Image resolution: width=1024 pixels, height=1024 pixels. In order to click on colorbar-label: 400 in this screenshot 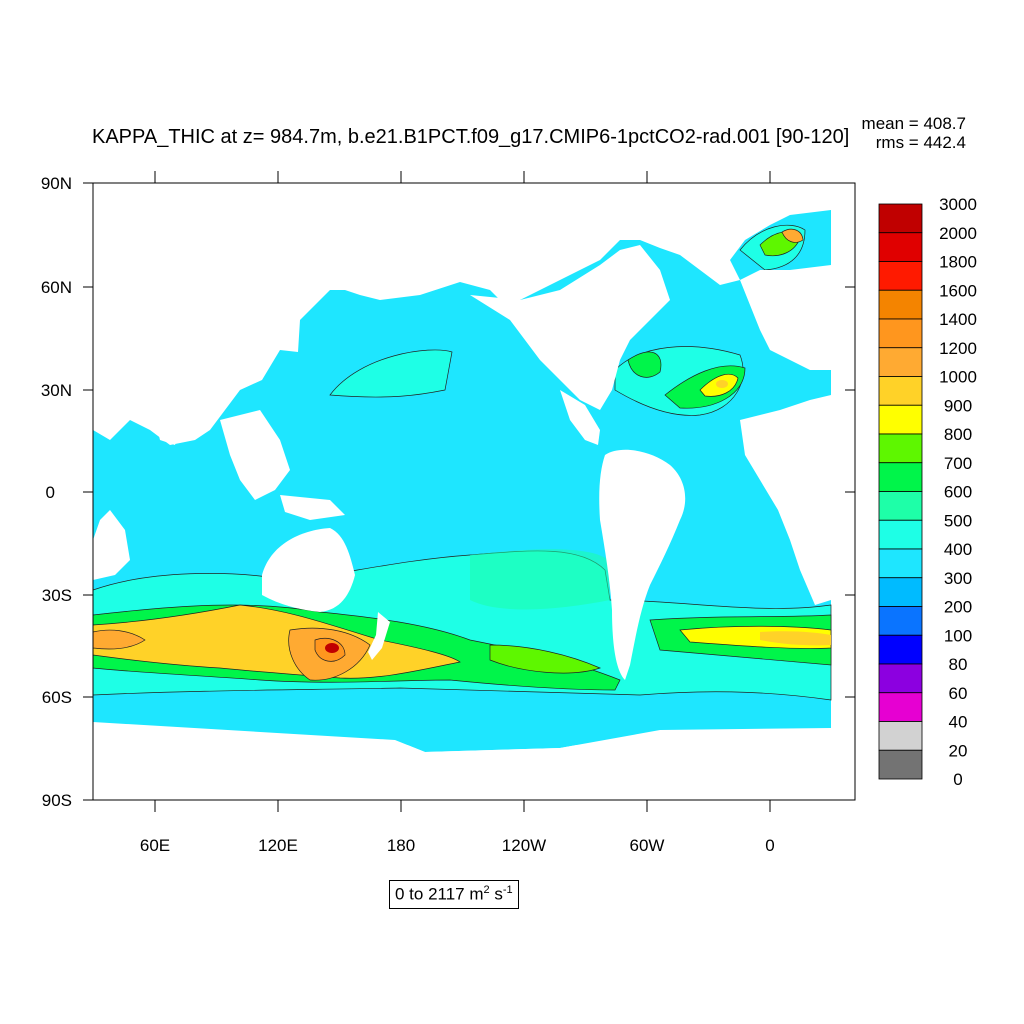, I will do `click(958, 549)`.